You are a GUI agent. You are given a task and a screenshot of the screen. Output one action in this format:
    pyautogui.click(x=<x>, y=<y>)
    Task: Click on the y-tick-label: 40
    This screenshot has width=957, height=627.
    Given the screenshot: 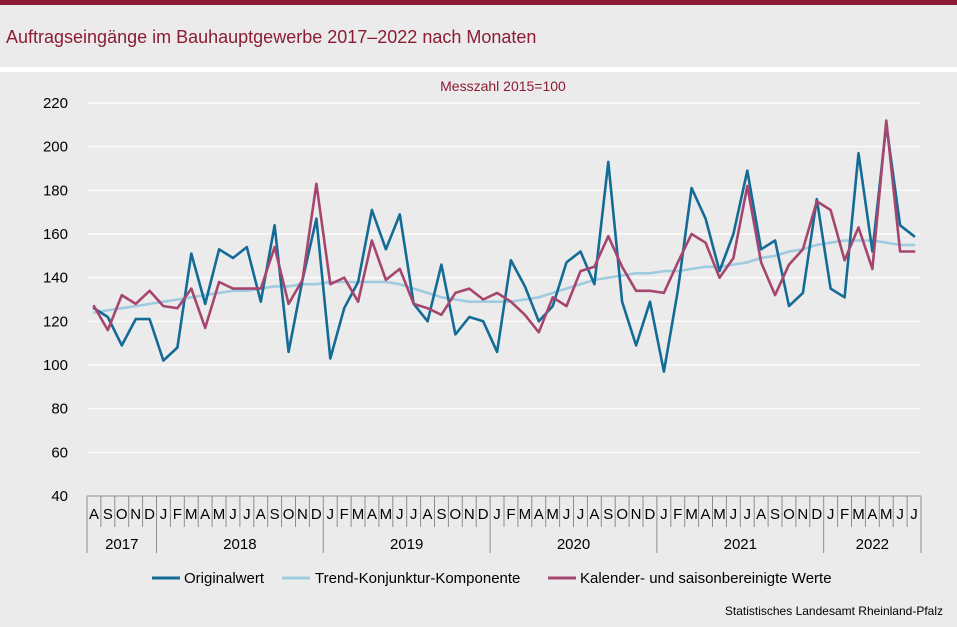 What is the action you would take?
    pyautogui.click(x=59, y=496)
    